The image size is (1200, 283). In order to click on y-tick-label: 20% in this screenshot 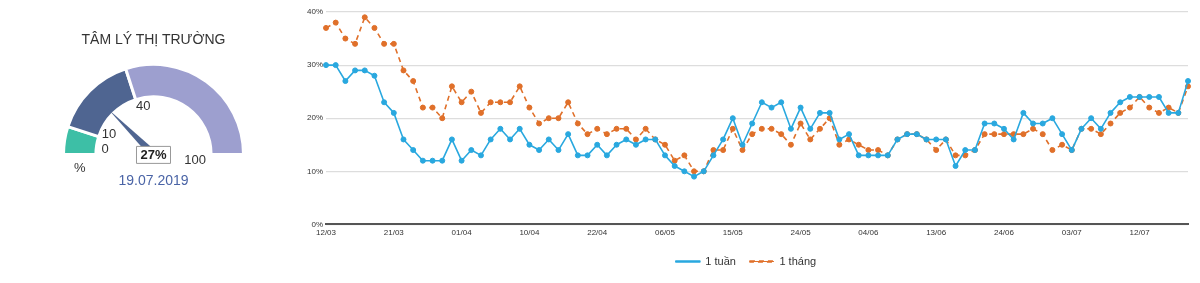, I will do `click(315, 118)`.